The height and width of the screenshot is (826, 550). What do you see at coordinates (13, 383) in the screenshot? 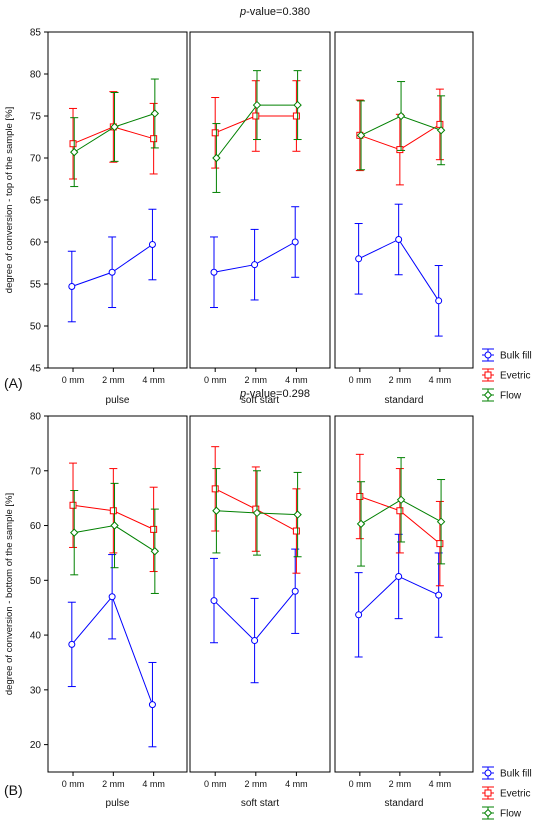
I see `panel-label: (A)` at bounding box center [13, 383].